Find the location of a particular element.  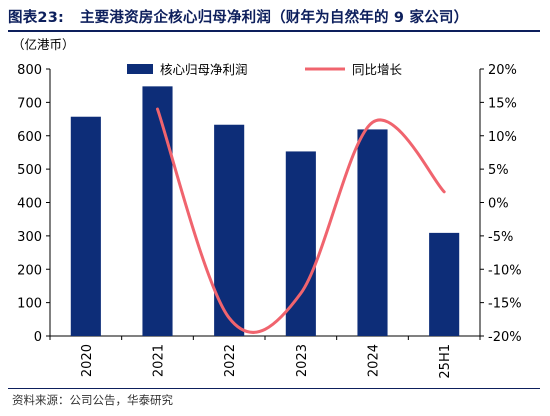

y-tick-label: 0 is located at coordinates (38, 337).